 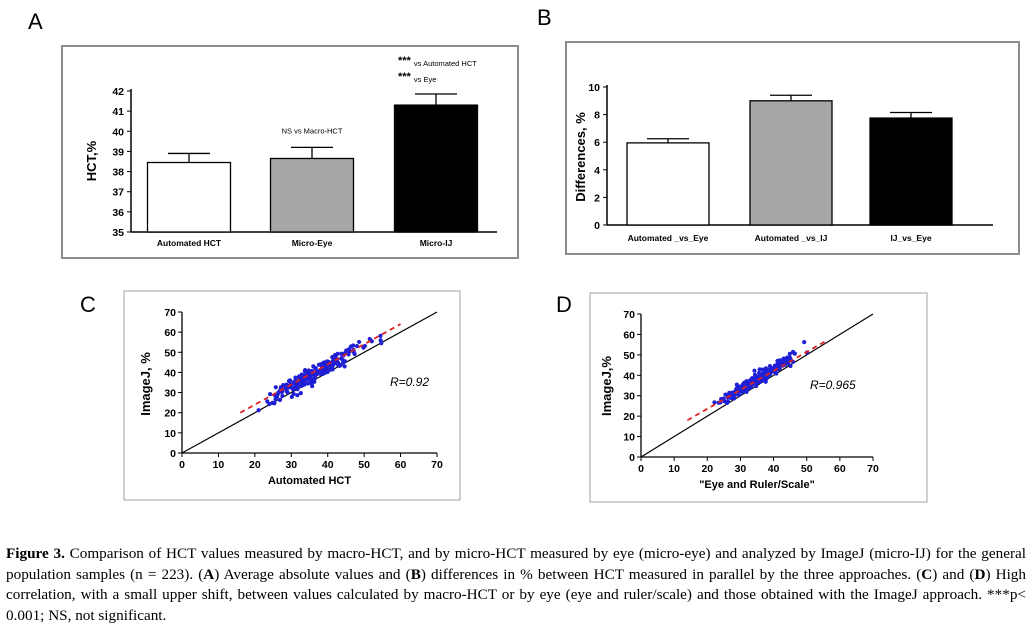 What do you see at coordinates (170, 414) in the screenshot?
I see `panel-c-y-tick-label: 20` at bounding box center [170, 414].